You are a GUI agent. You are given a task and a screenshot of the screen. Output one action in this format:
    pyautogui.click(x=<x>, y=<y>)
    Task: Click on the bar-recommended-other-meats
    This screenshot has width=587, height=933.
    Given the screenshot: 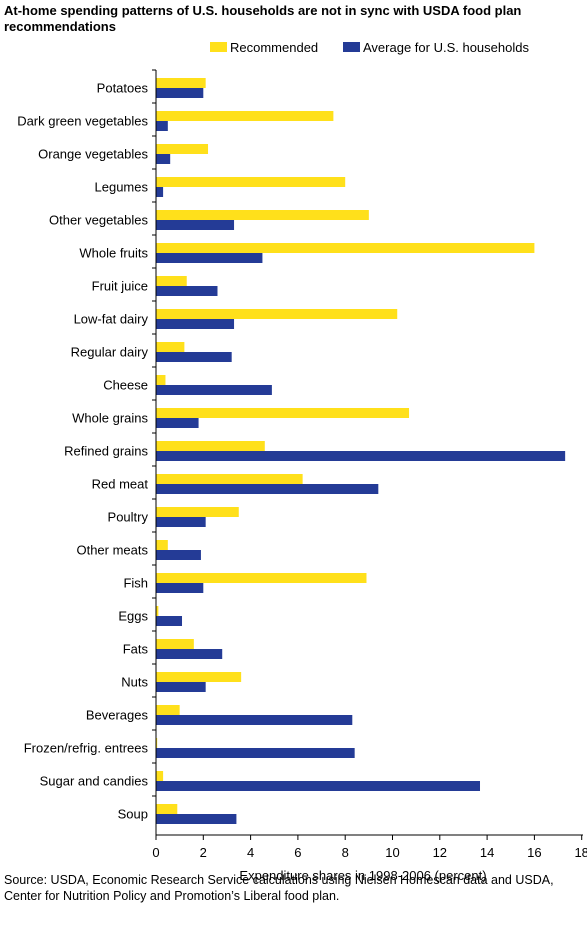 What is the action you would take?
    pyautogui.click(x=162, y=545)
    